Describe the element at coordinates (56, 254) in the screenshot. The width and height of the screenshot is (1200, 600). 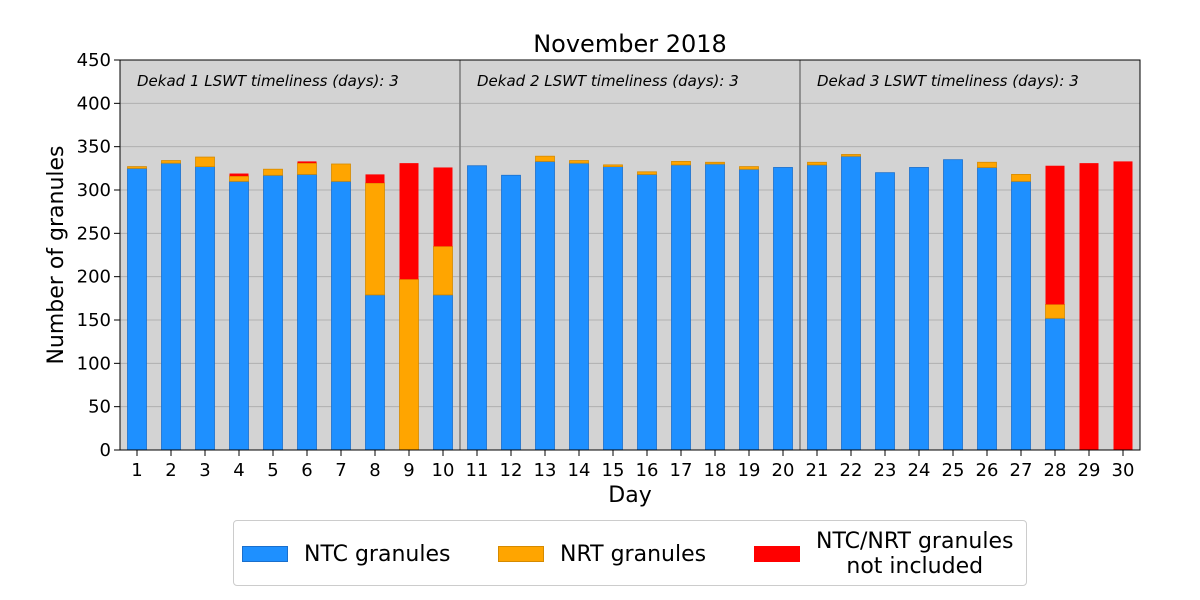
I see `y-axis-label: Number of granules` at that location.